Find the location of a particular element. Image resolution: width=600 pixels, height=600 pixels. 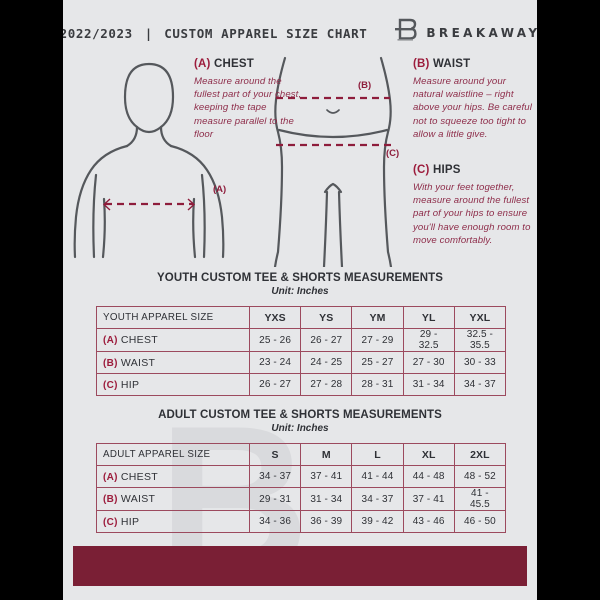

adult-waist-s: 29 - 31 is located at coordinates (275, 499).